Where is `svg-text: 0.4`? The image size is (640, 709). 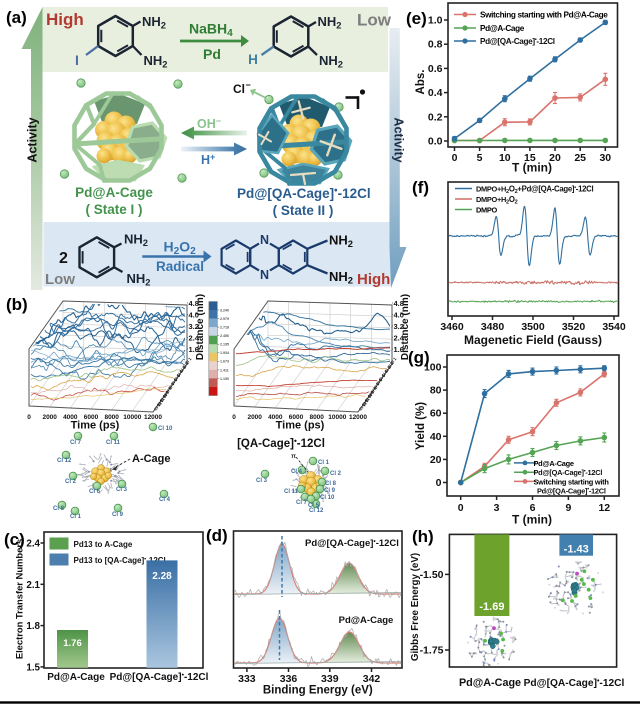
svg-text: 0.4 is located at coordinates (435, 93).